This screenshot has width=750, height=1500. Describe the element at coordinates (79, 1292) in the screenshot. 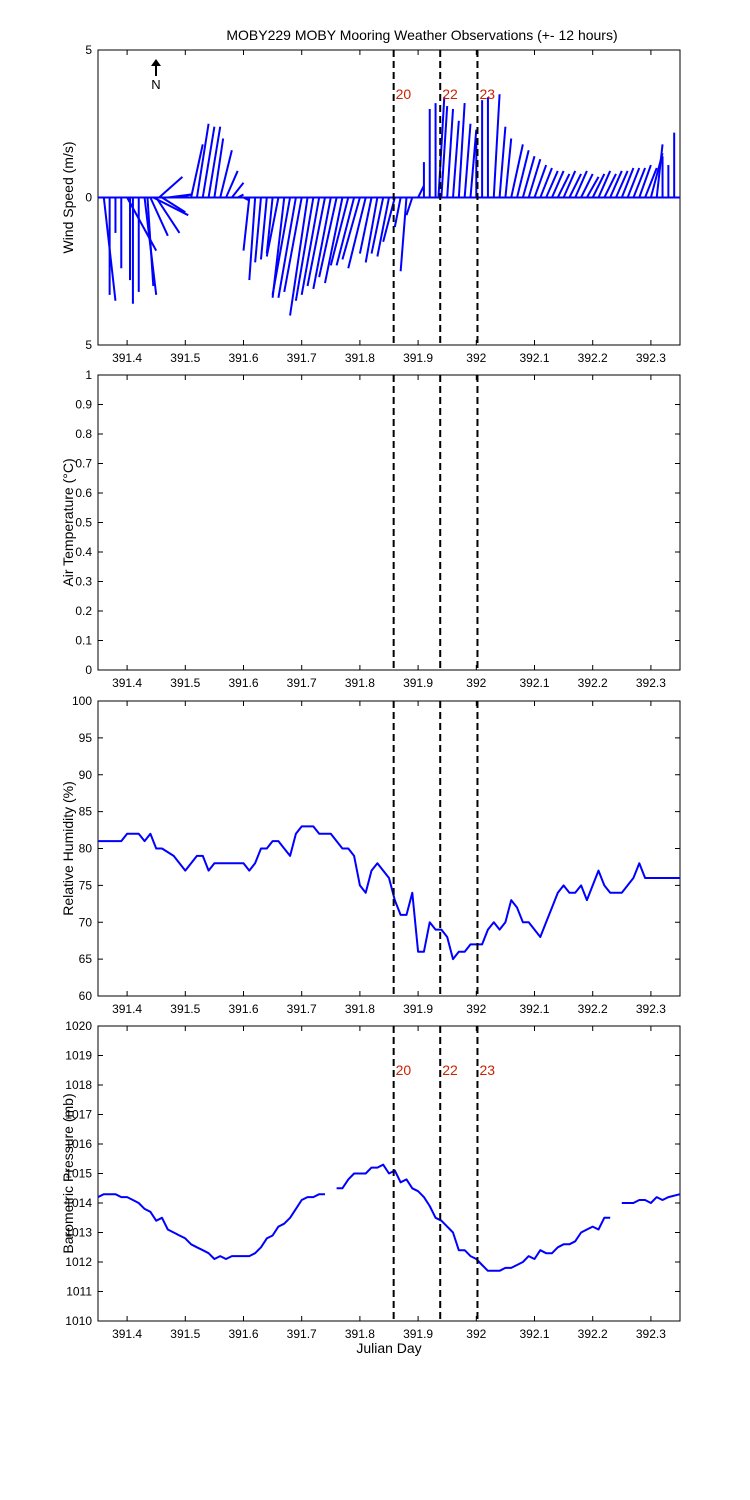

I see `y-tick-label: 1011` at that location.